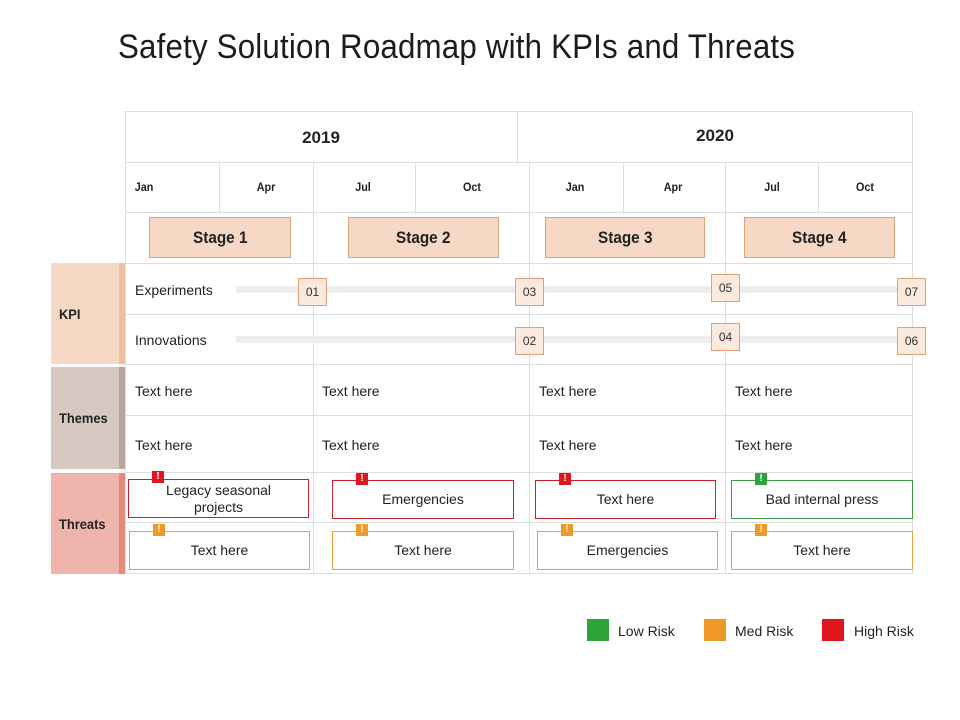  Describe the element at coordinates (88, 313) in the screenshot. I see `kpi-row-label: KPI` at that location.